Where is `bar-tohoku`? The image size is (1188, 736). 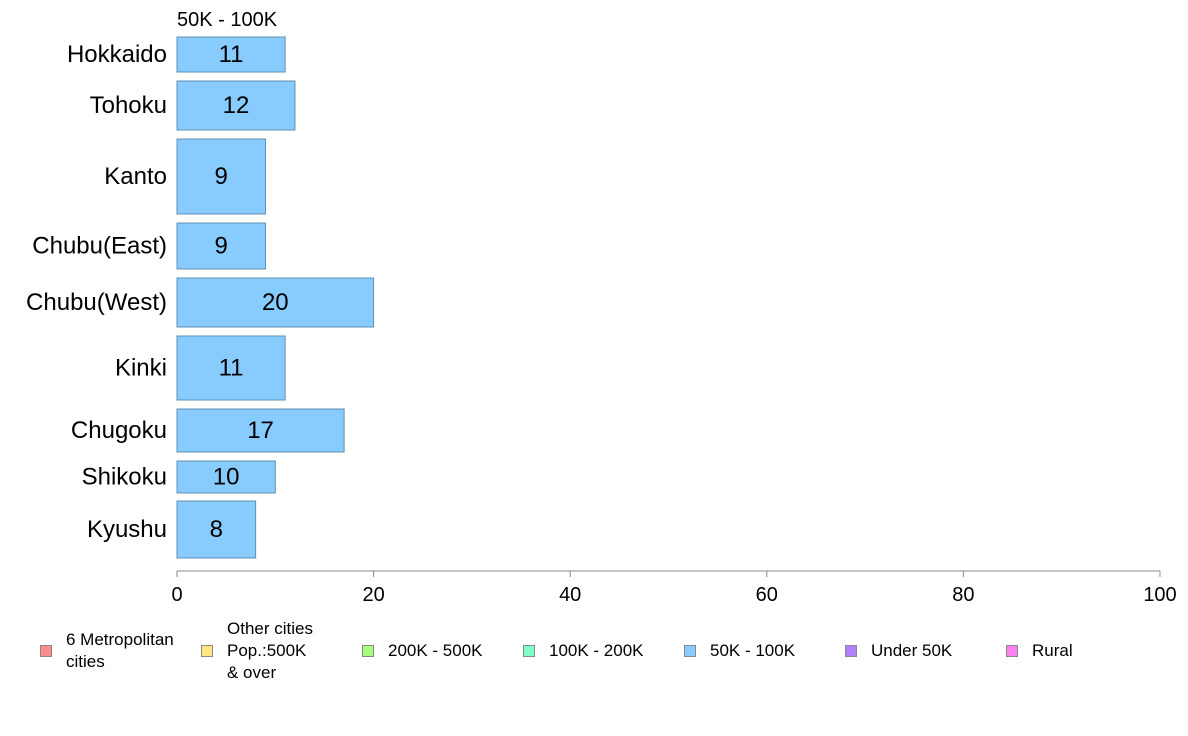
bar-tohoku is located at coordinates (236, 105).